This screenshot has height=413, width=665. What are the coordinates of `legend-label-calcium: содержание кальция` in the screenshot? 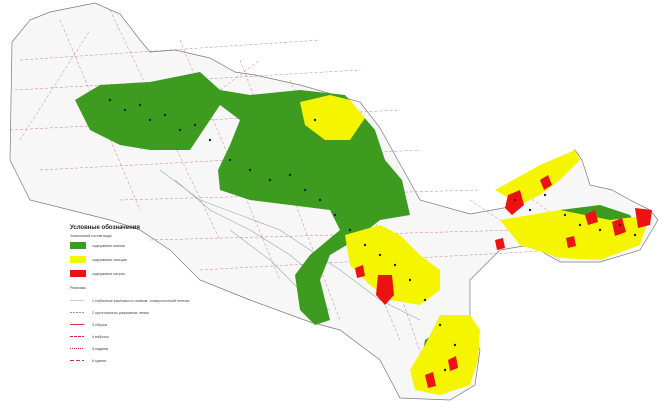 It's located at (109, 260).